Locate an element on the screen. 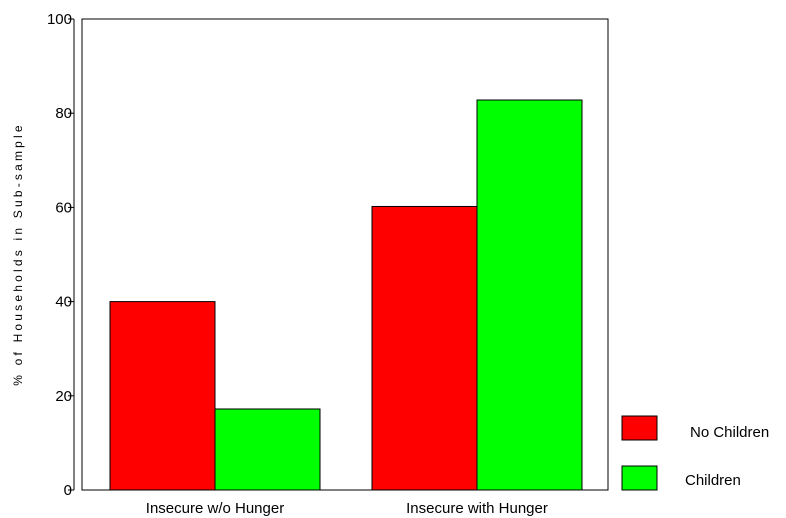 Image resolution: width=786 pixels, height=518 pixels. legend-label: No Children is located at coordinates (729, 432).